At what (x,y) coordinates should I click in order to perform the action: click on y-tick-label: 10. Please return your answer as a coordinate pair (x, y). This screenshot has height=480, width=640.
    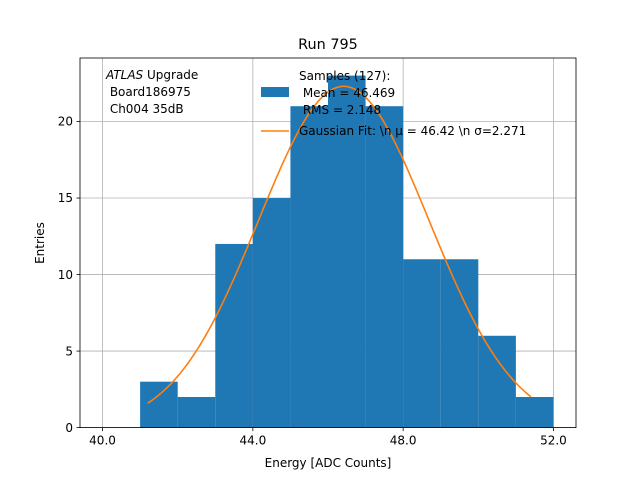
    Looking at the image, I should click on (65, 275).